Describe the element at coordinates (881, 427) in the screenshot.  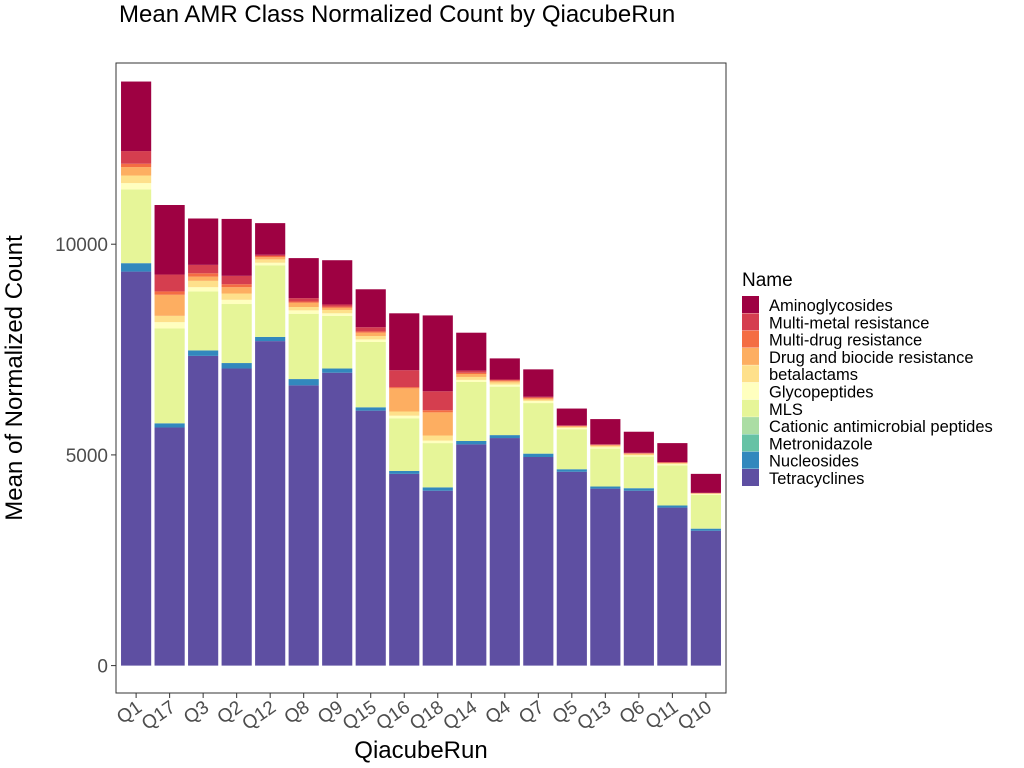
I see `legend-label: Cationic antimicrobial peptides` at that location.